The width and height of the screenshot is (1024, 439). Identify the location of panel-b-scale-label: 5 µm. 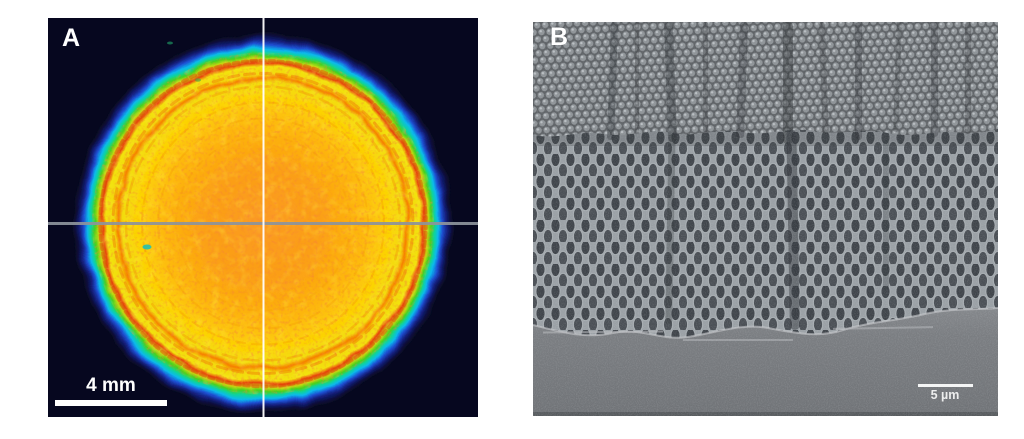
(945, 395).